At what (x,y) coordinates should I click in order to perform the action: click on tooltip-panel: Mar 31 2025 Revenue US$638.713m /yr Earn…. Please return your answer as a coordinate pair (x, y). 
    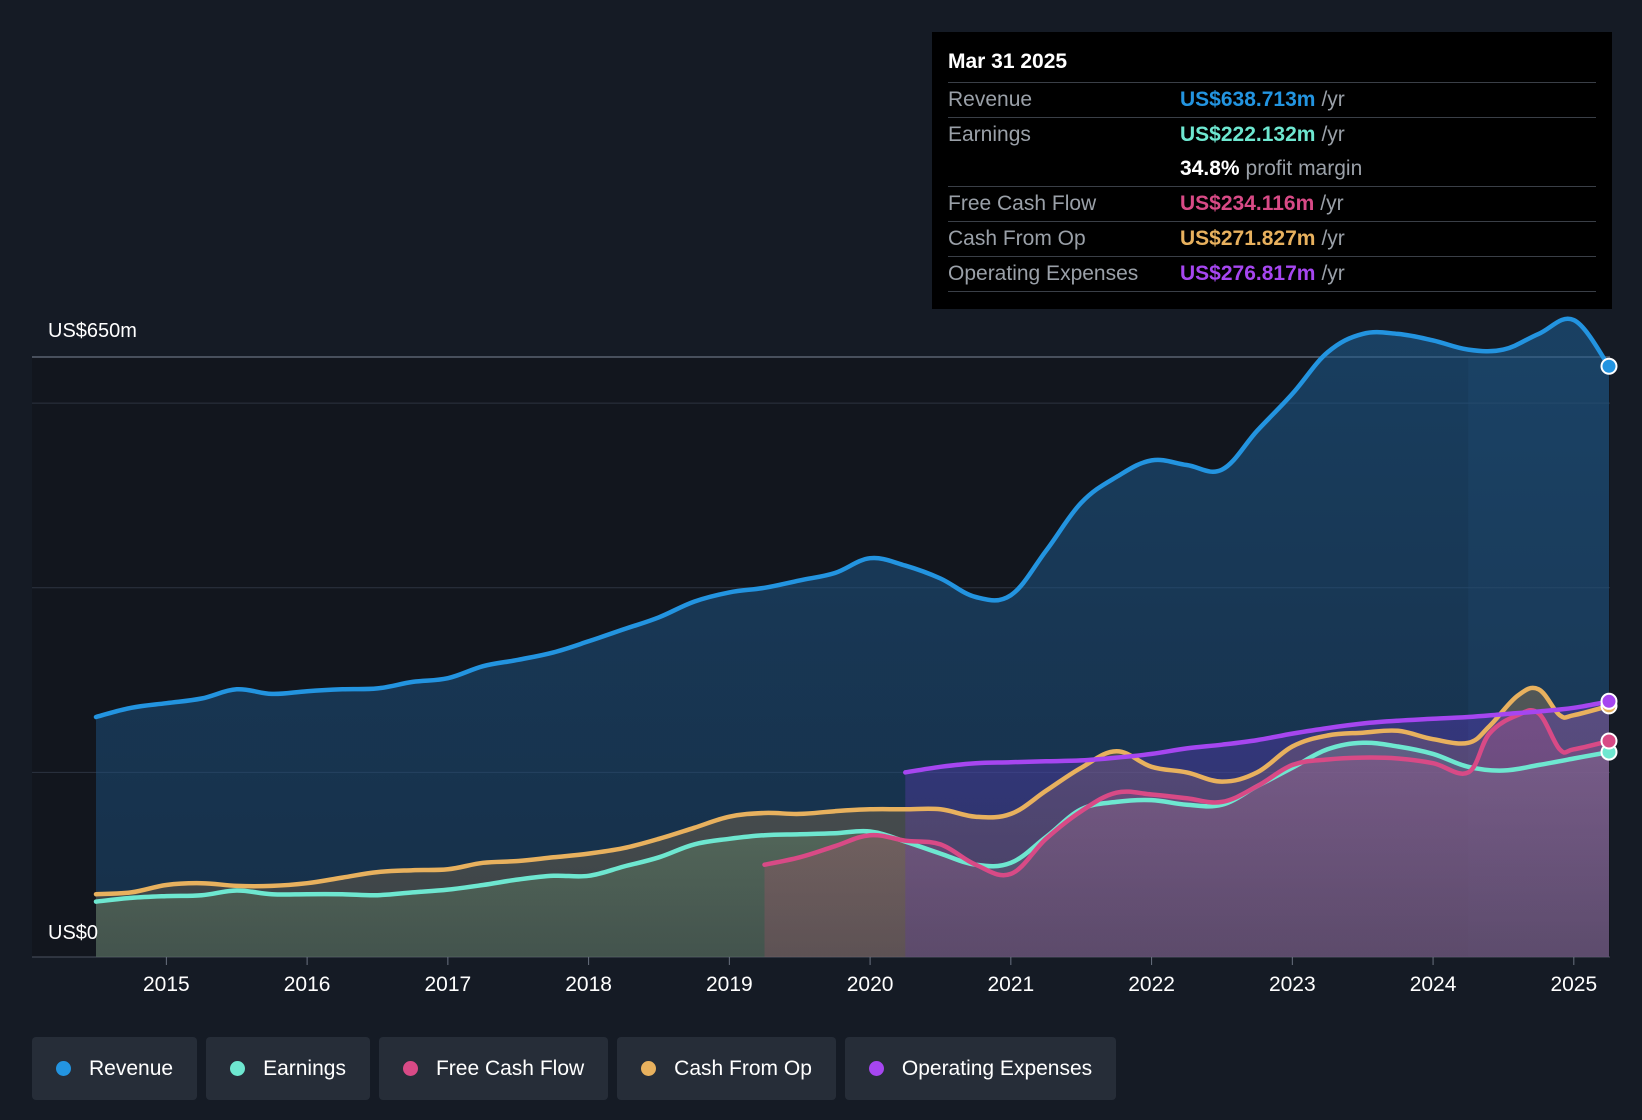
    Looking at the image, I should click on (1272, 170).